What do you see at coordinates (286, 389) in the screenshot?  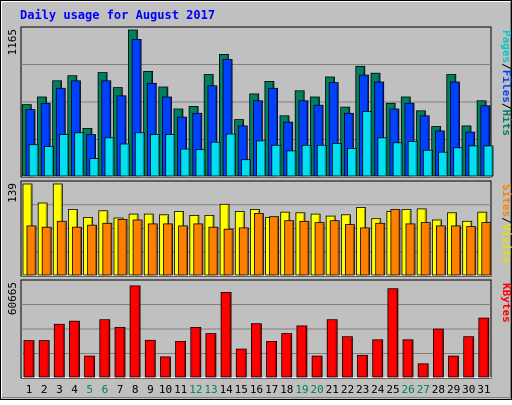 I see `x-tick-label-day-18: 18` at bounding box center [286, 389].